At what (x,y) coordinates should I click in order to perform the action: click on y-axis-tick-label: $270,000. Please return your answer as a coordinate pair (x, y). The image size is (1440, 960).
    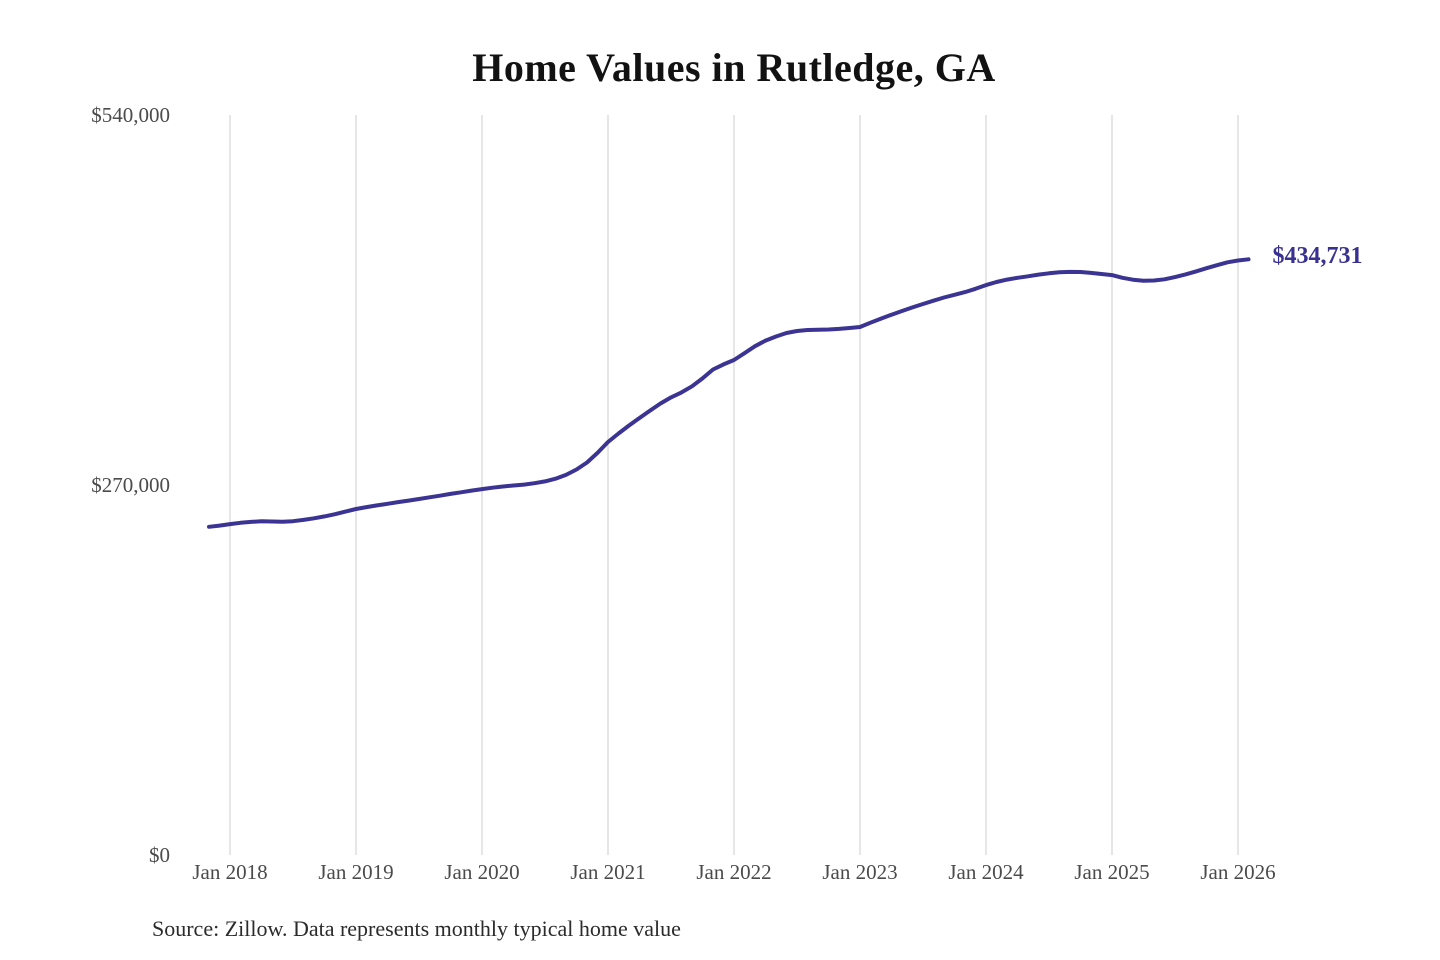
    Looking at the image, I should click on (130, 485).